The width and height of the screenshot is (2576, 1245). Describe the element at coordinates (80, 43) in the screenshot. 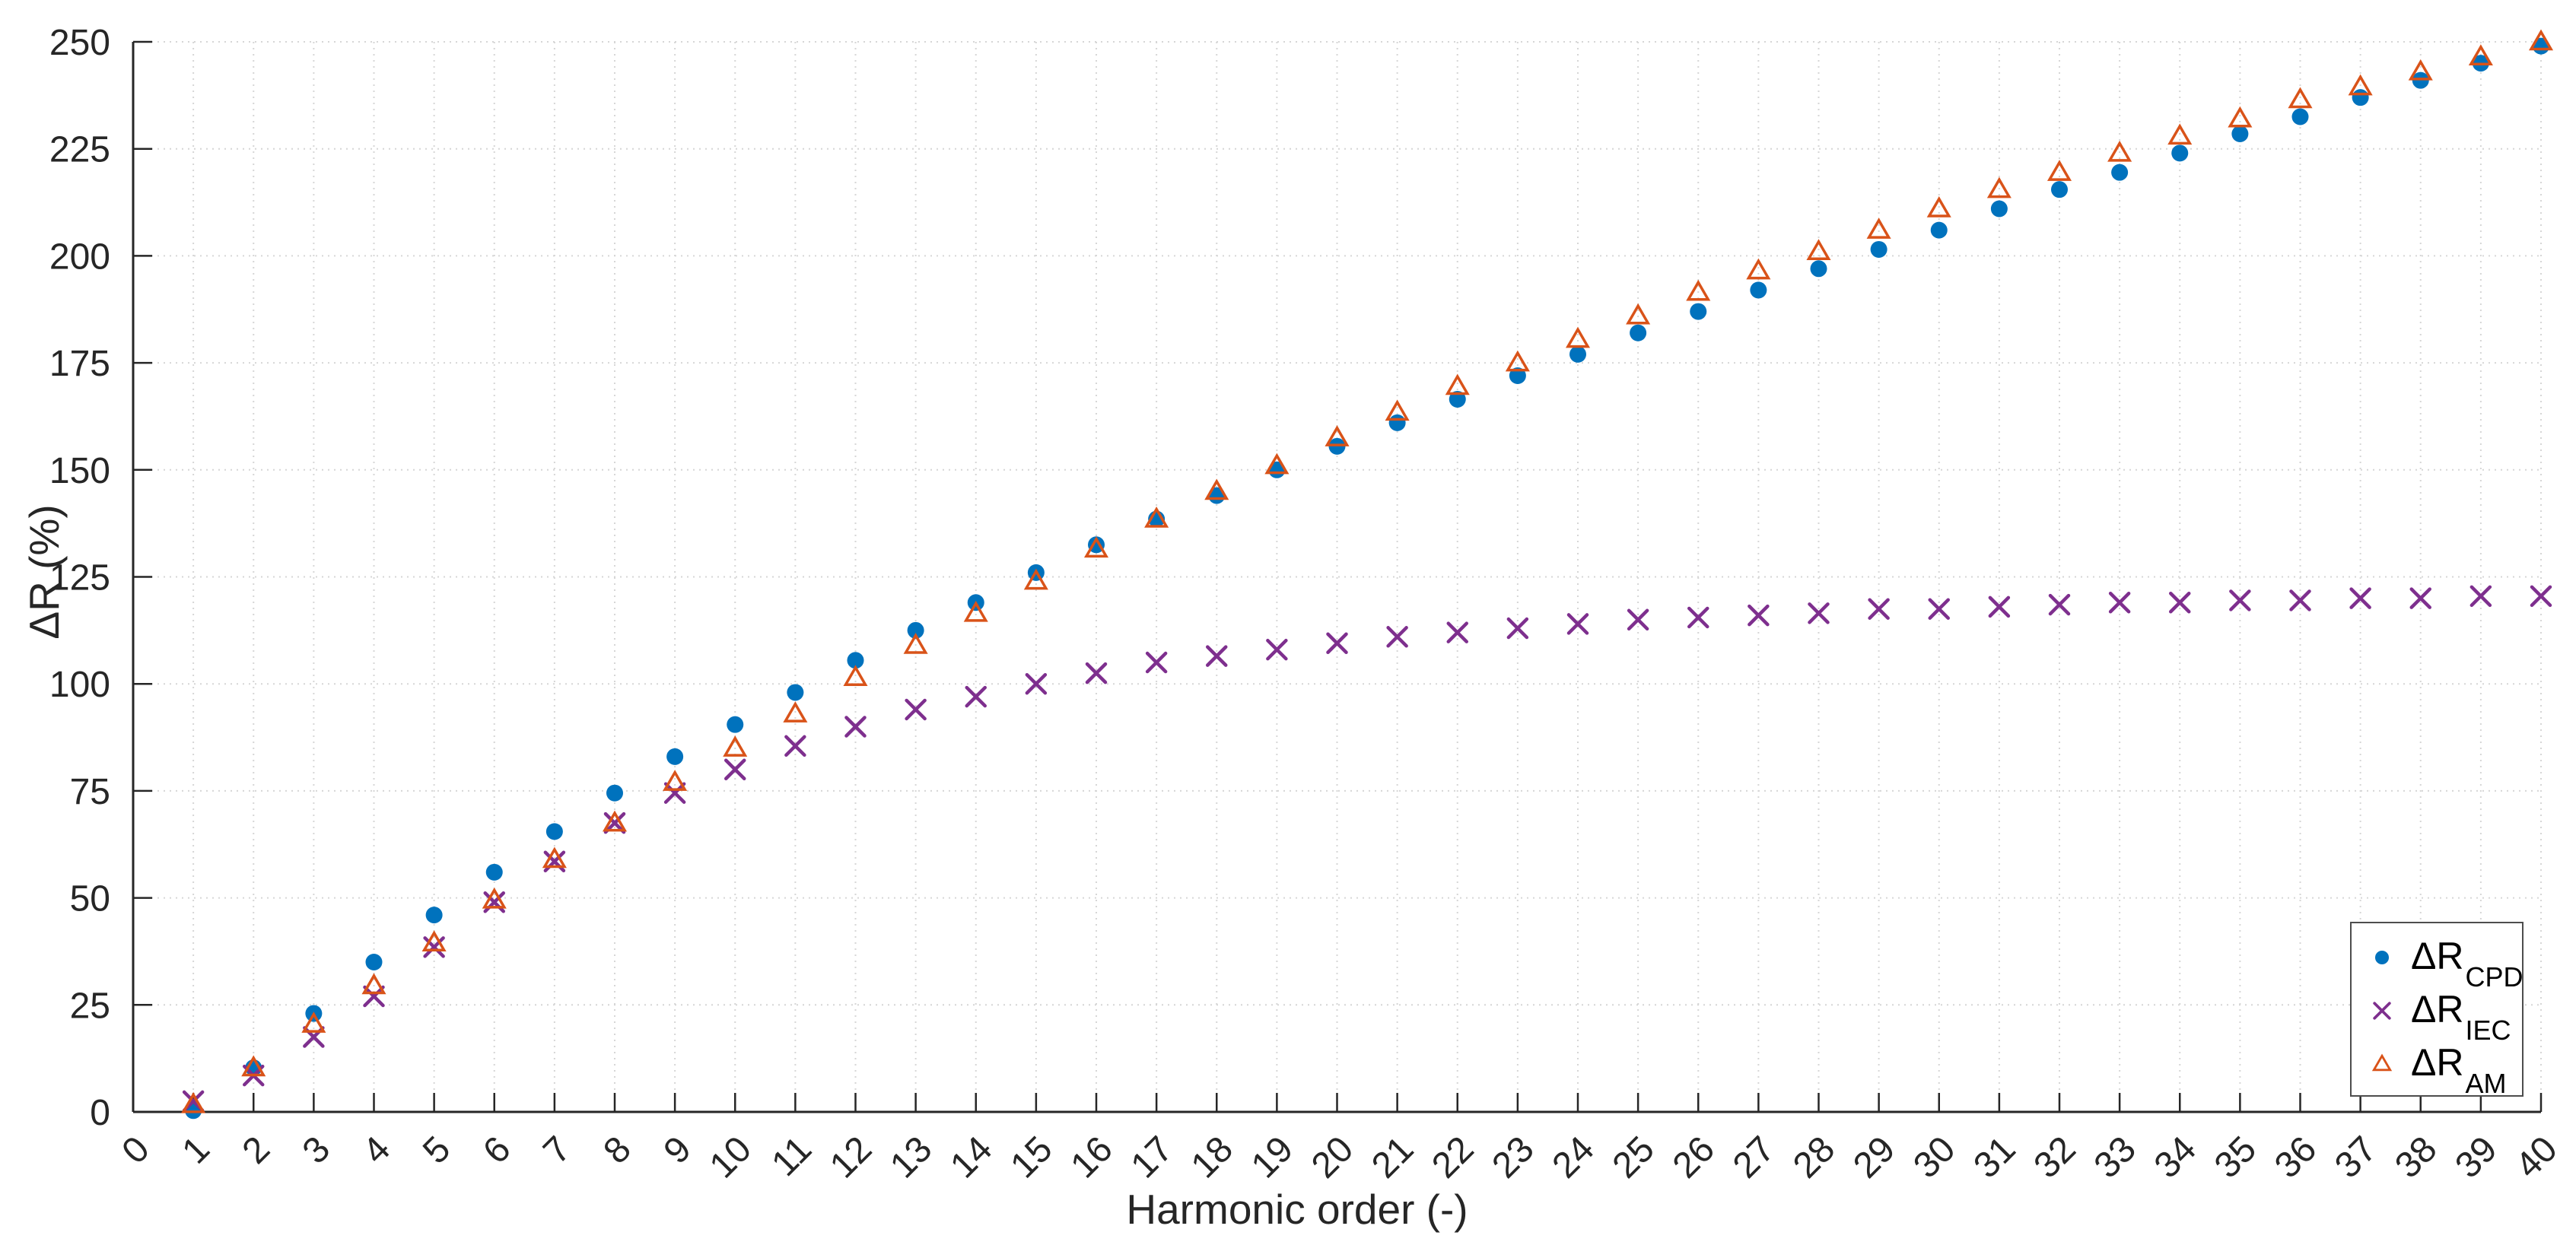

I see `y-tick-label: 250` at that location.